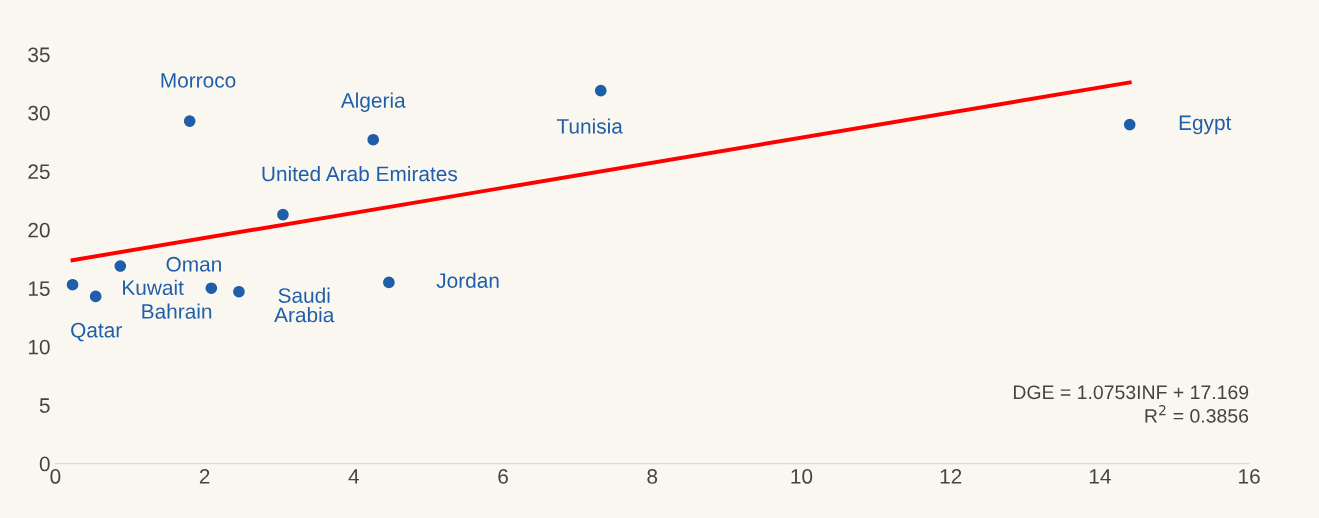 Image resolution: width=1319 pixels, height=518 pixels. What do you see at coordinates (39, 55) in the screenshot?
I see `y-tick-label: 35` at bounding box center [39, 55].